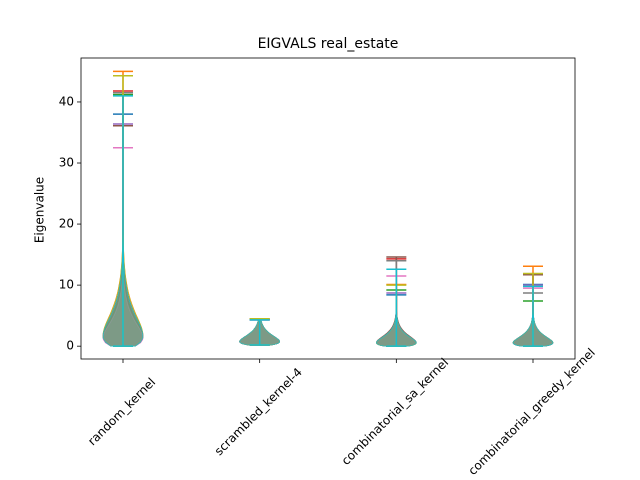 This screenshot has height=480, width=640. What do you see at coordinates (66, 163) in the screenshot?
I see `y-tick-label: 30` at bounding box center [66, 163].